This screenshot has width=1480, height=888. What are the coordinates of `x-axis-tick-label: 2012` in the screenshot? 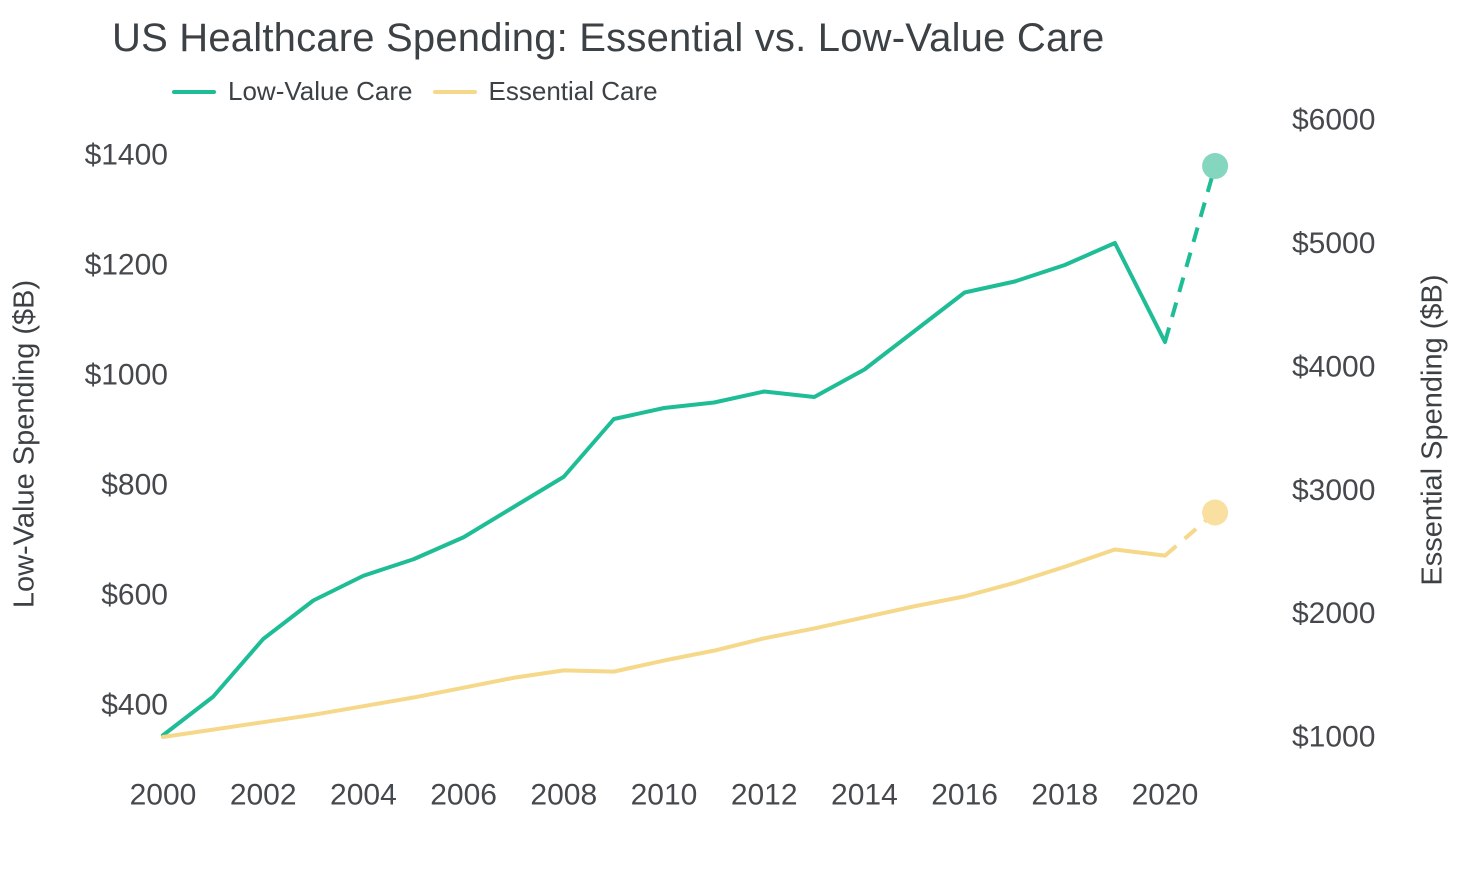 It's located at (764, 795).